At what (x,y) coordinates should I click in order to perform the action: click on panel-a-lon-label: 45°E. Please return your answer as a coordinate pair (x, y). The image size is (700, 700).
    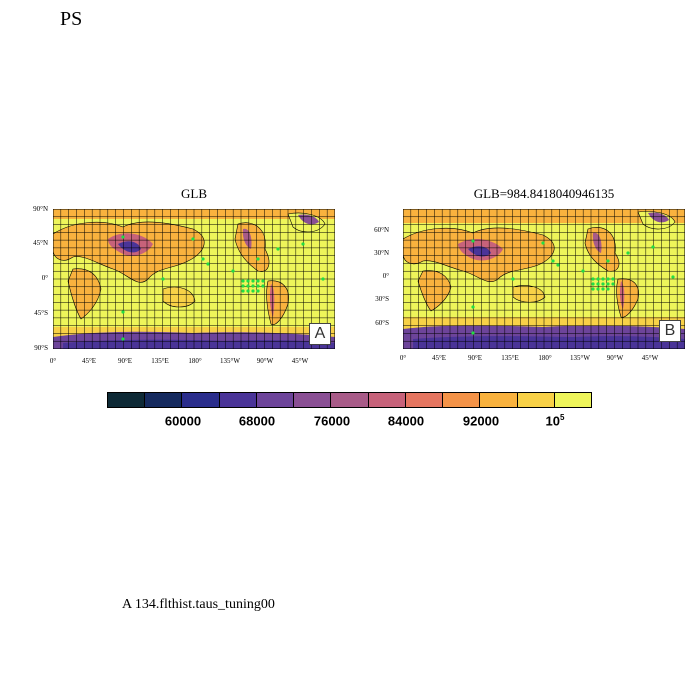
    Looking at the image, I should click on (89, 361).